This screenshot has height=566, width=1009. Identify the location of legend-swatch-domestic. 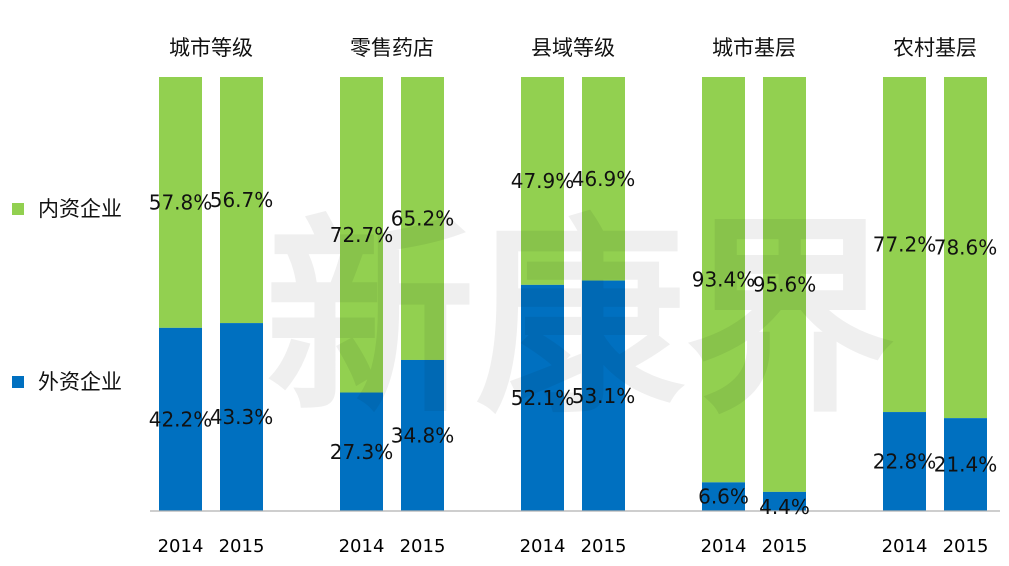
(18, 209).